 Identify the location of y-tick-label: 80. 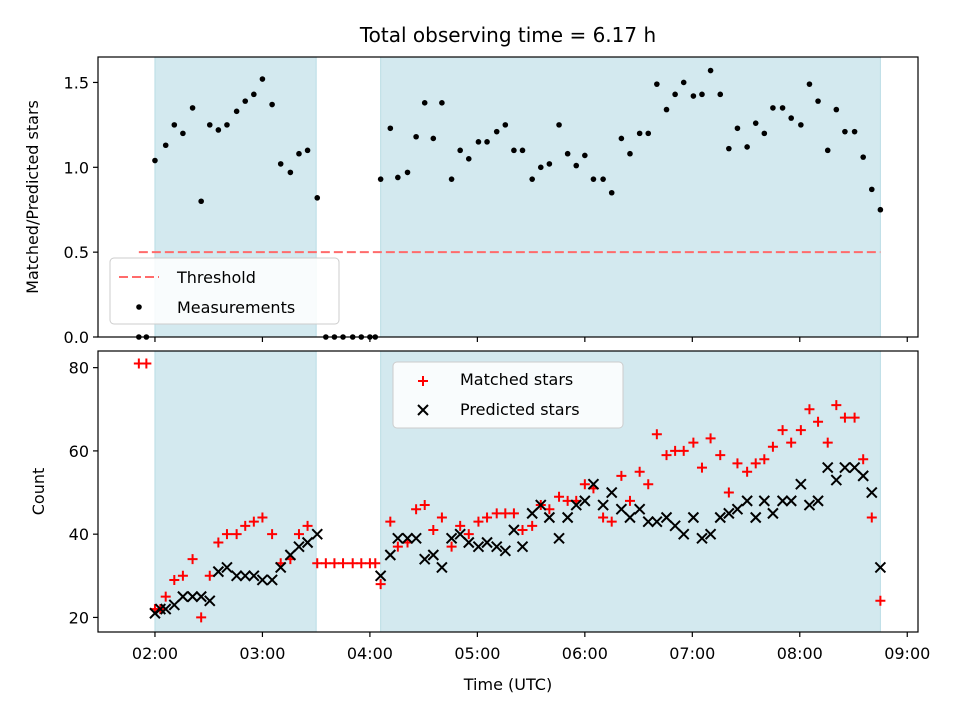
(79, 368).